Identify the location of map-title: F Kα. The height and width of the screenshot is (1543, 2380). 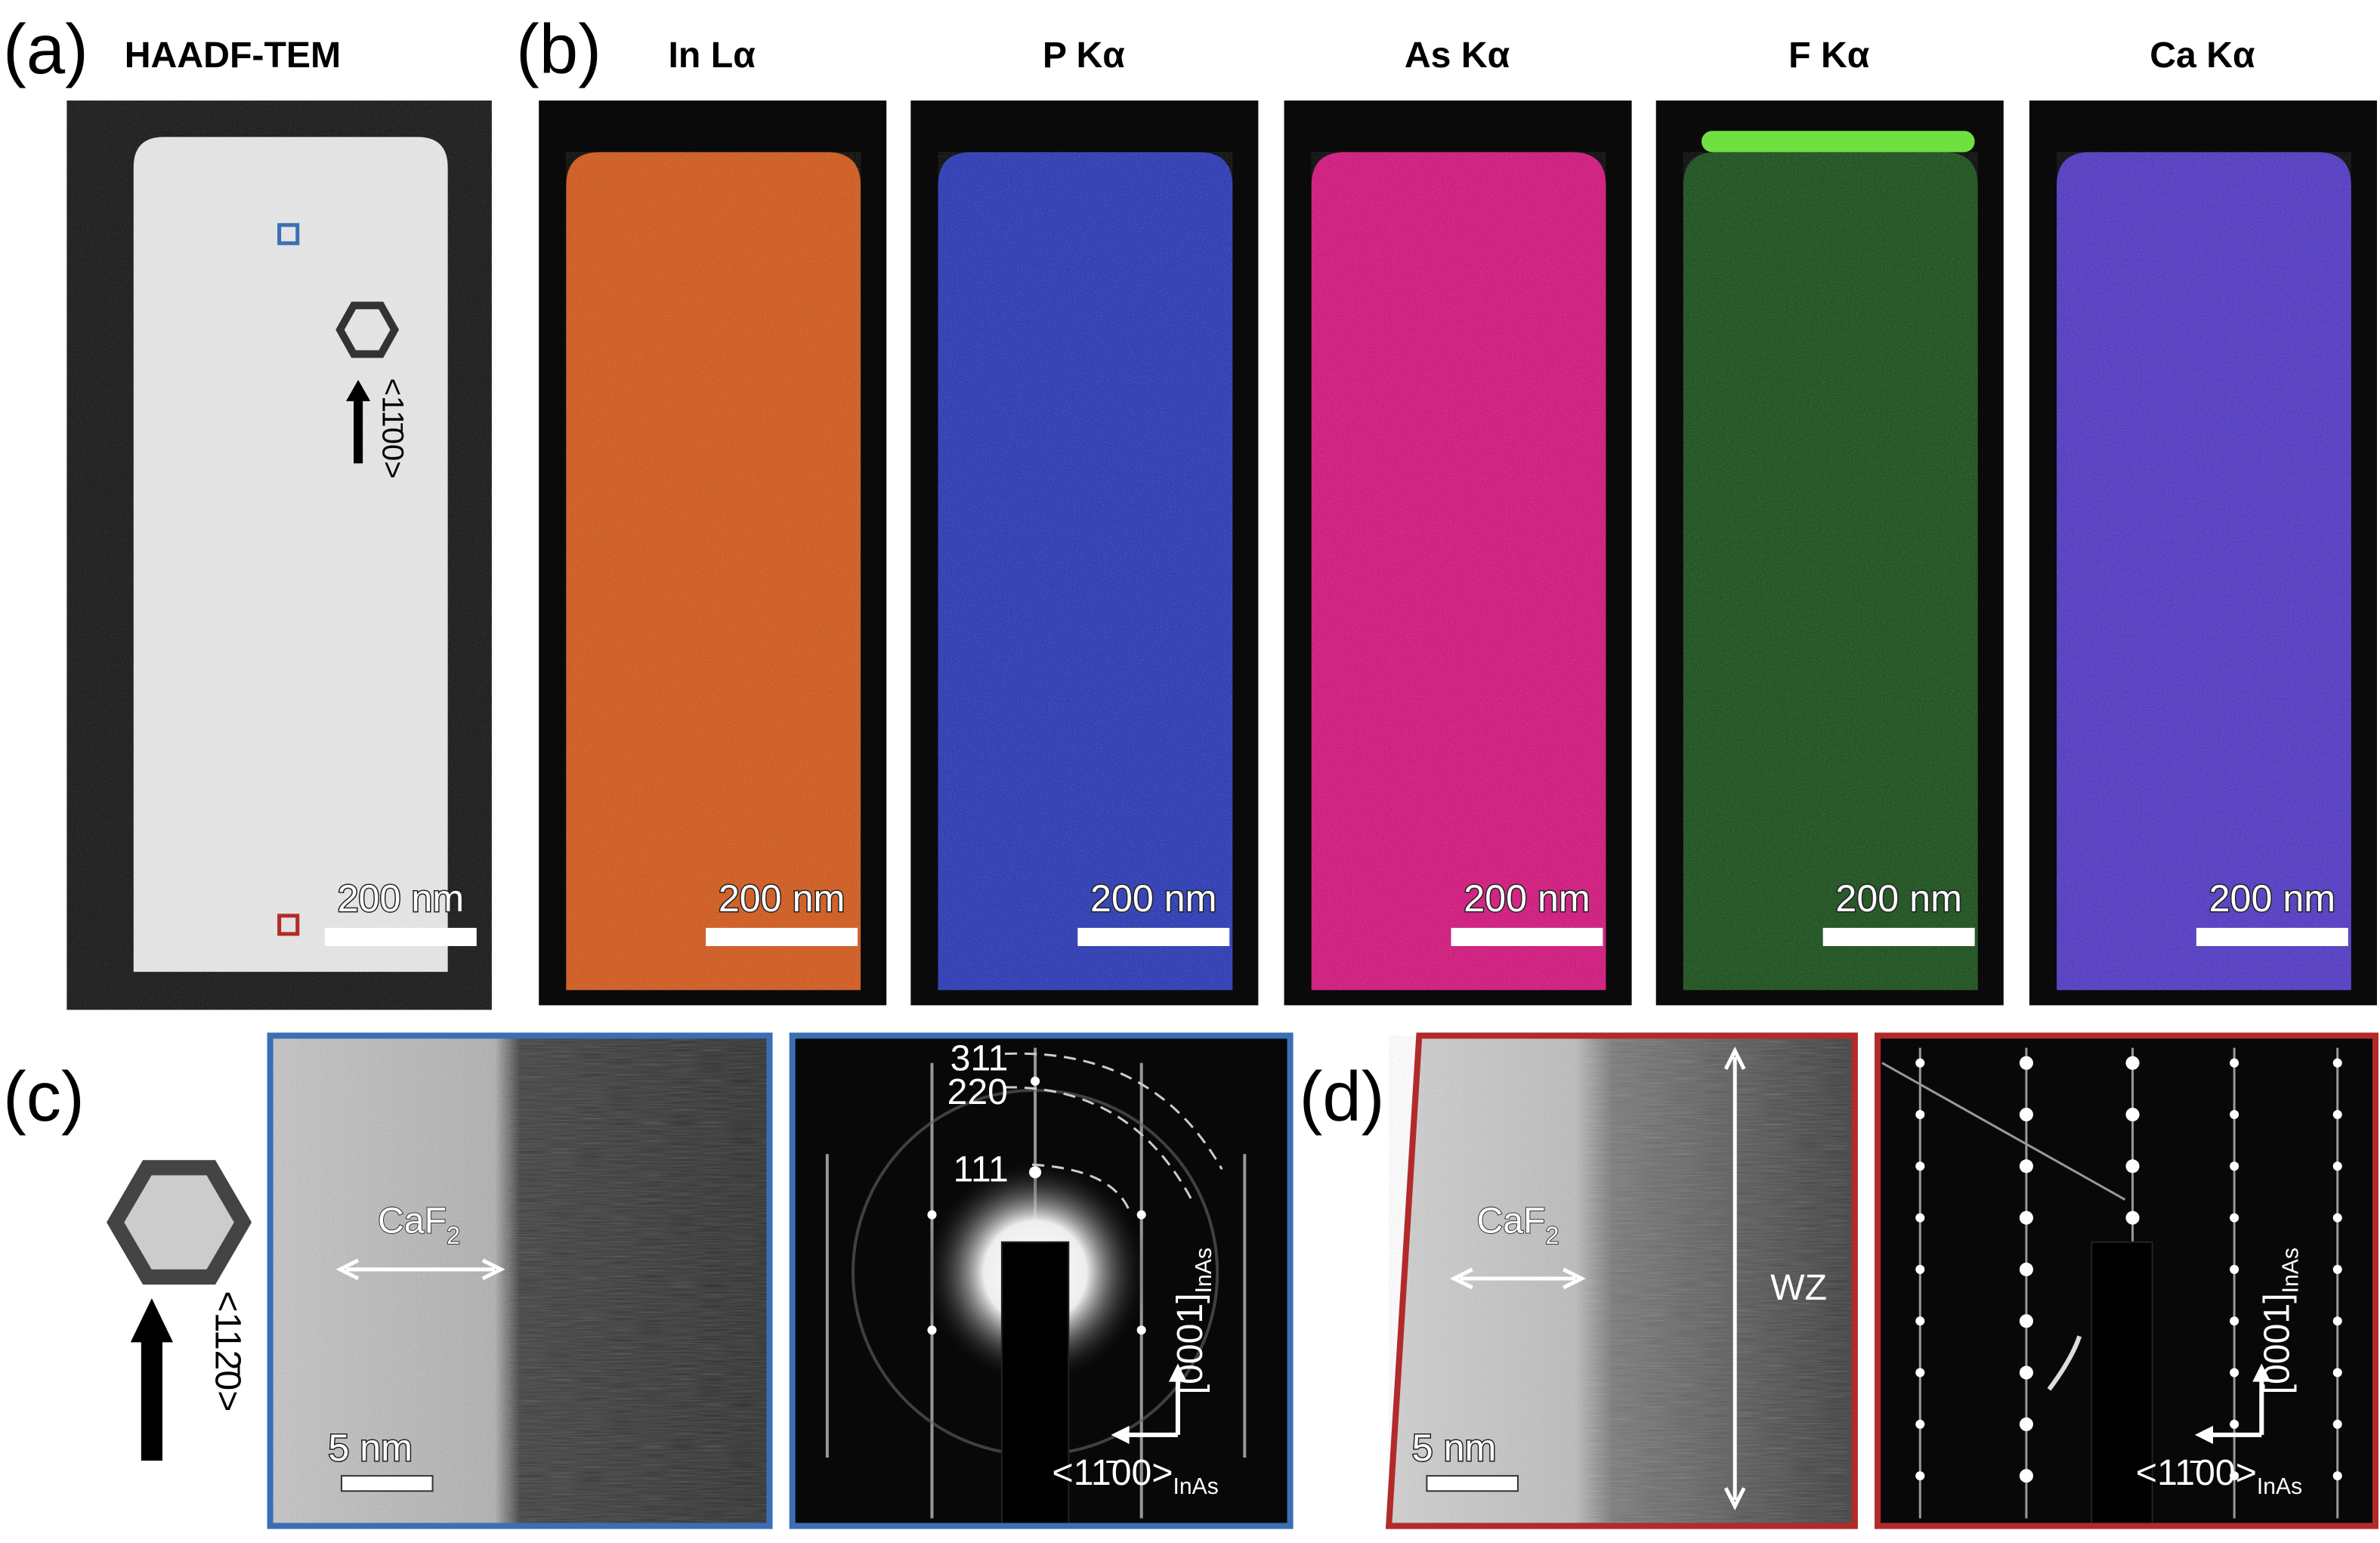
(1829, 56).